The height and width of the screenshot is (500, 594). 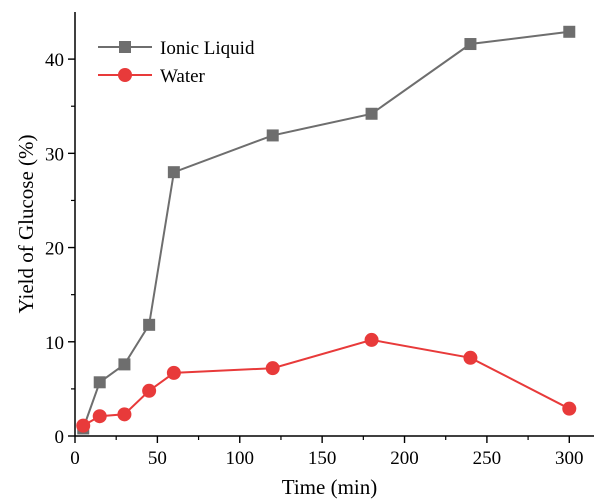 I want to click on y-tick-label: 30, so click(x=54, y=154).